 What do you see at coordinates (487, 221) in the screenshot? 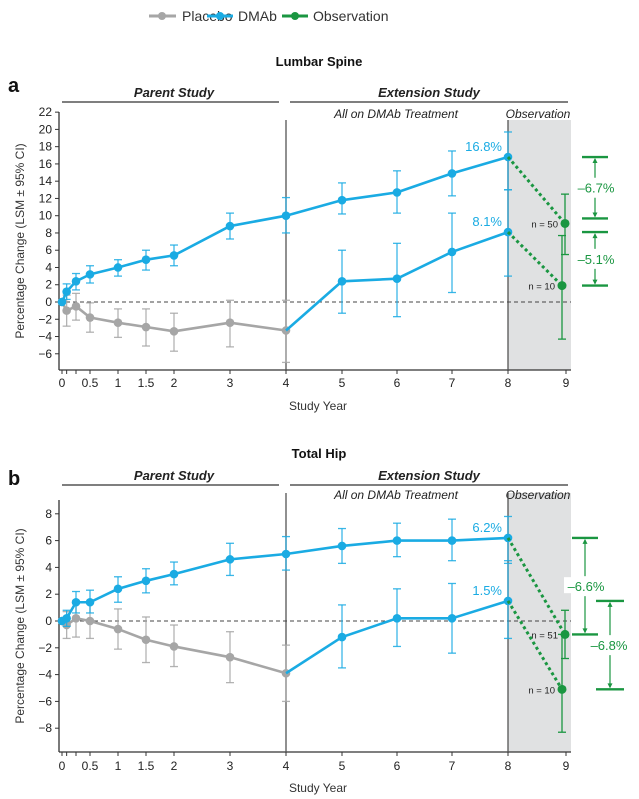
I see `data-label: 8.1%` at bounding box center [487, 221].